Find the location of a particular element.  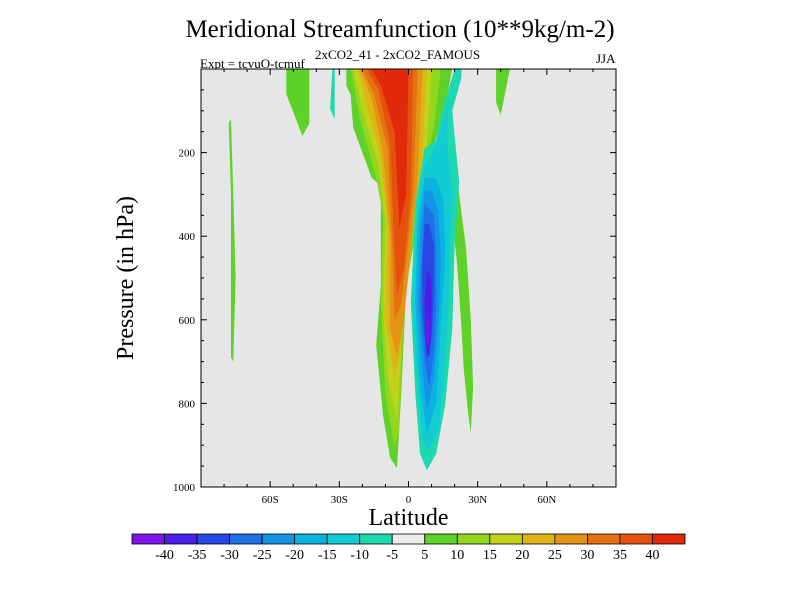

season-label: JJA is located at coordinates (606, 58).